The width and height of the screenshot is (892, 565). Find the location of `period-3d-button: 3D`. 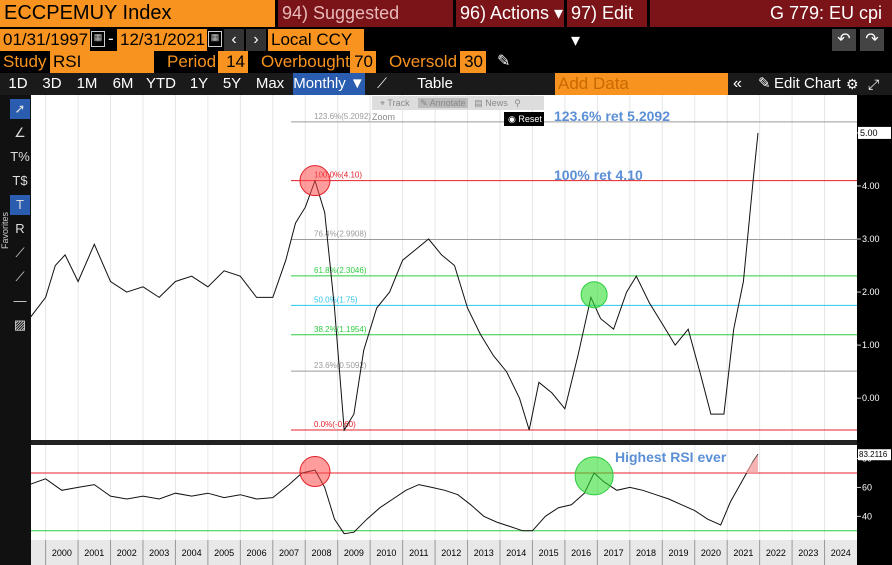

period-3d-button: 3D is located at coordinates (52, 83).